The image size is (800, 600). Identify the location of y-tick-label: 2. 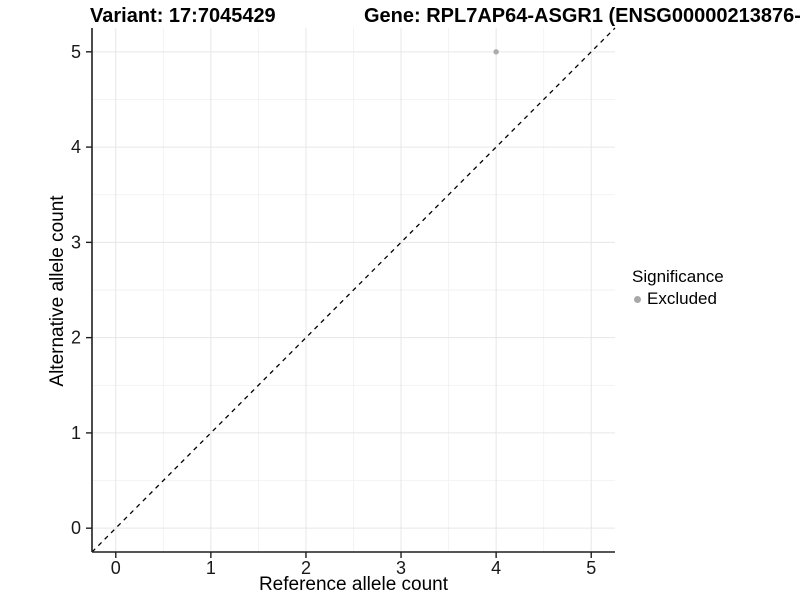
(76, 338).